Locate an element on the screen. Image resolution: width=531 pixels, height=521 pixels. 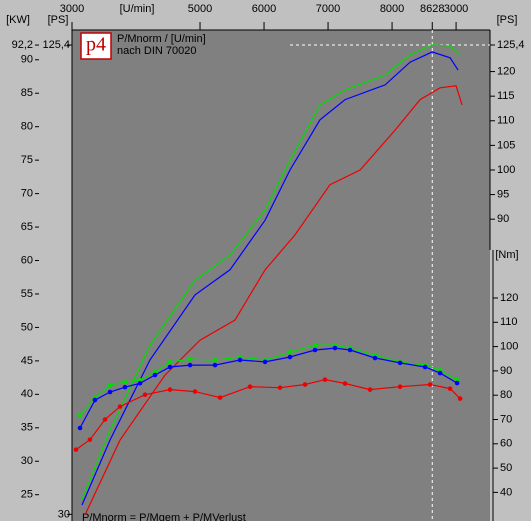
y-axis-label-right: [PS] is located at coordinates (507, 20).